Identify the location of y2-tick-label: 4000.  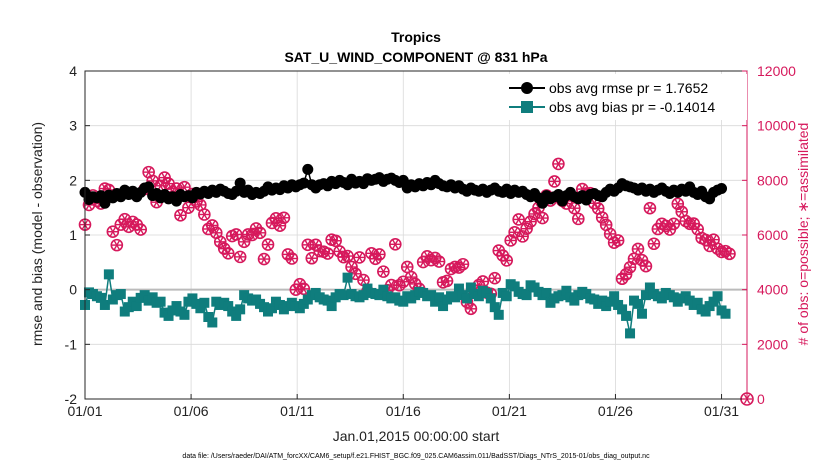
(772, 290).